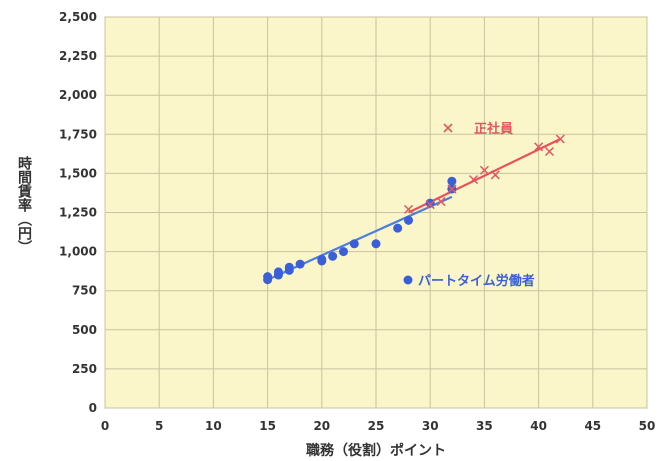  I want to click on y-axis-title-text: 時間賃率（円）, so click(24, 204).